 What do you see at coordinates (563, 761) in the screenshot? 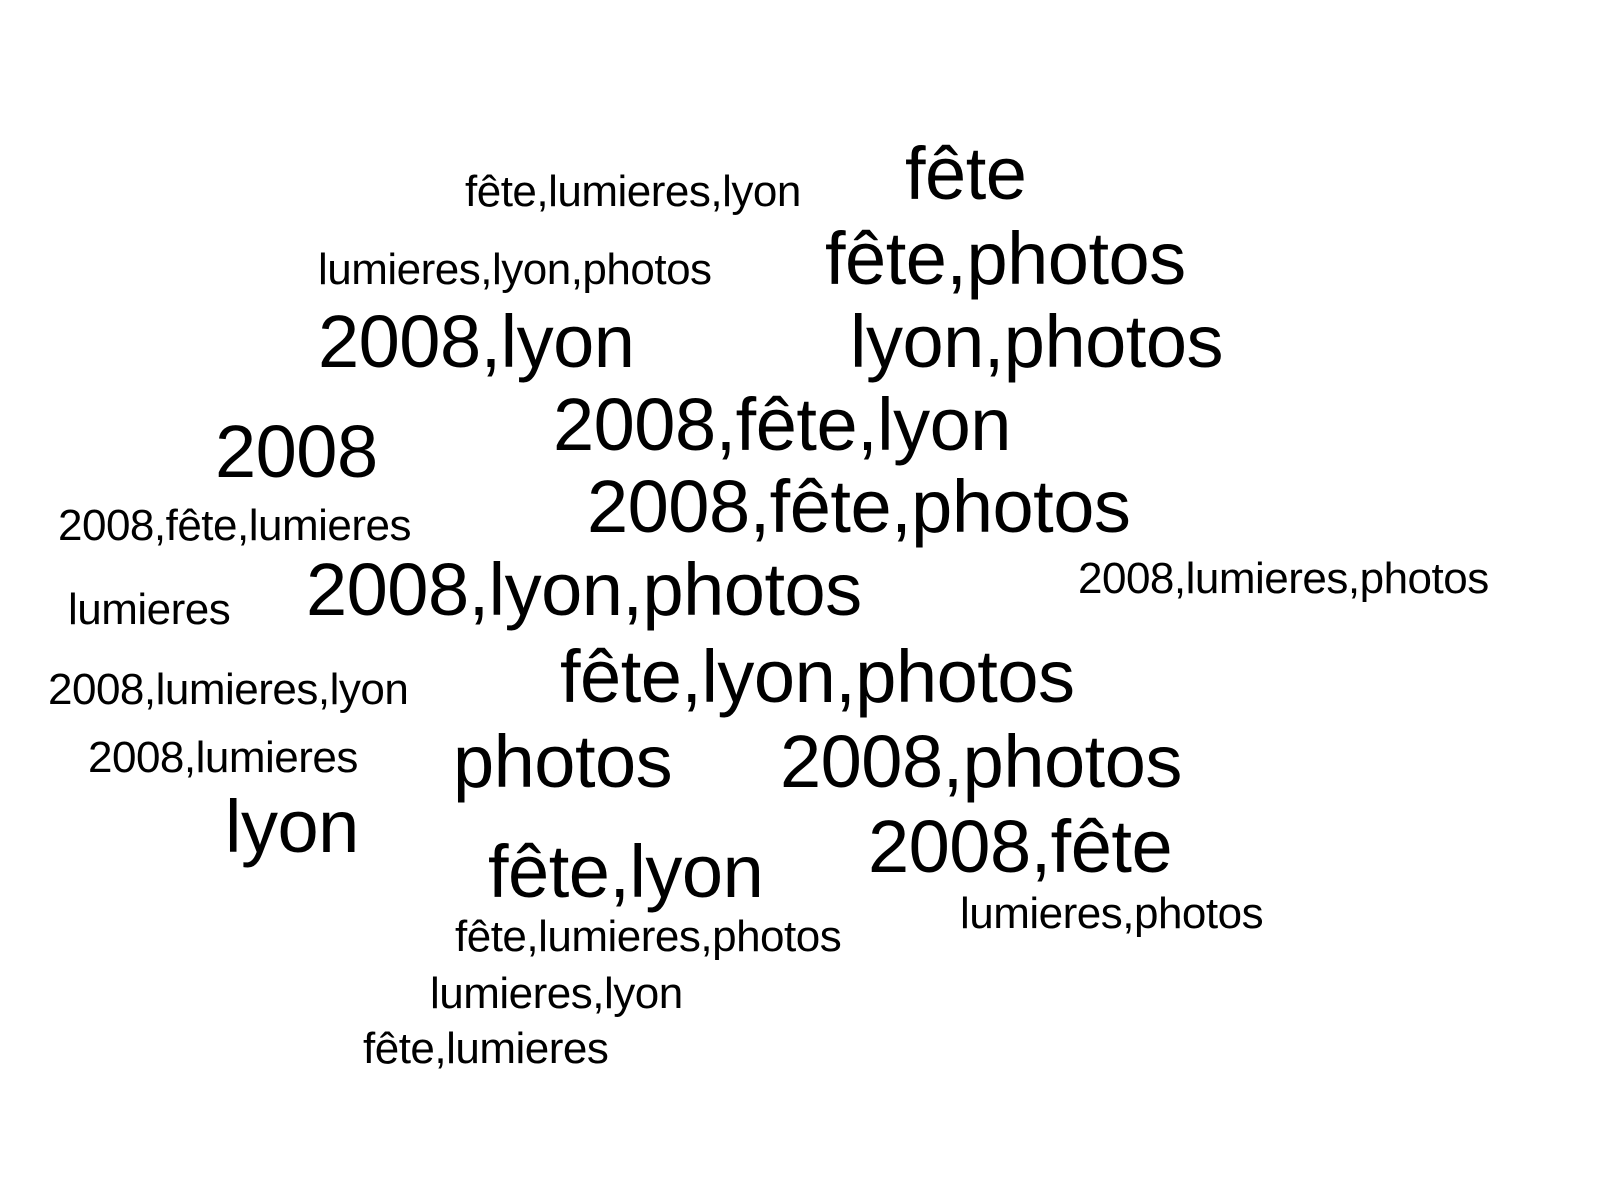
I see `tag-word: photos` at bounding box center [563, 761].